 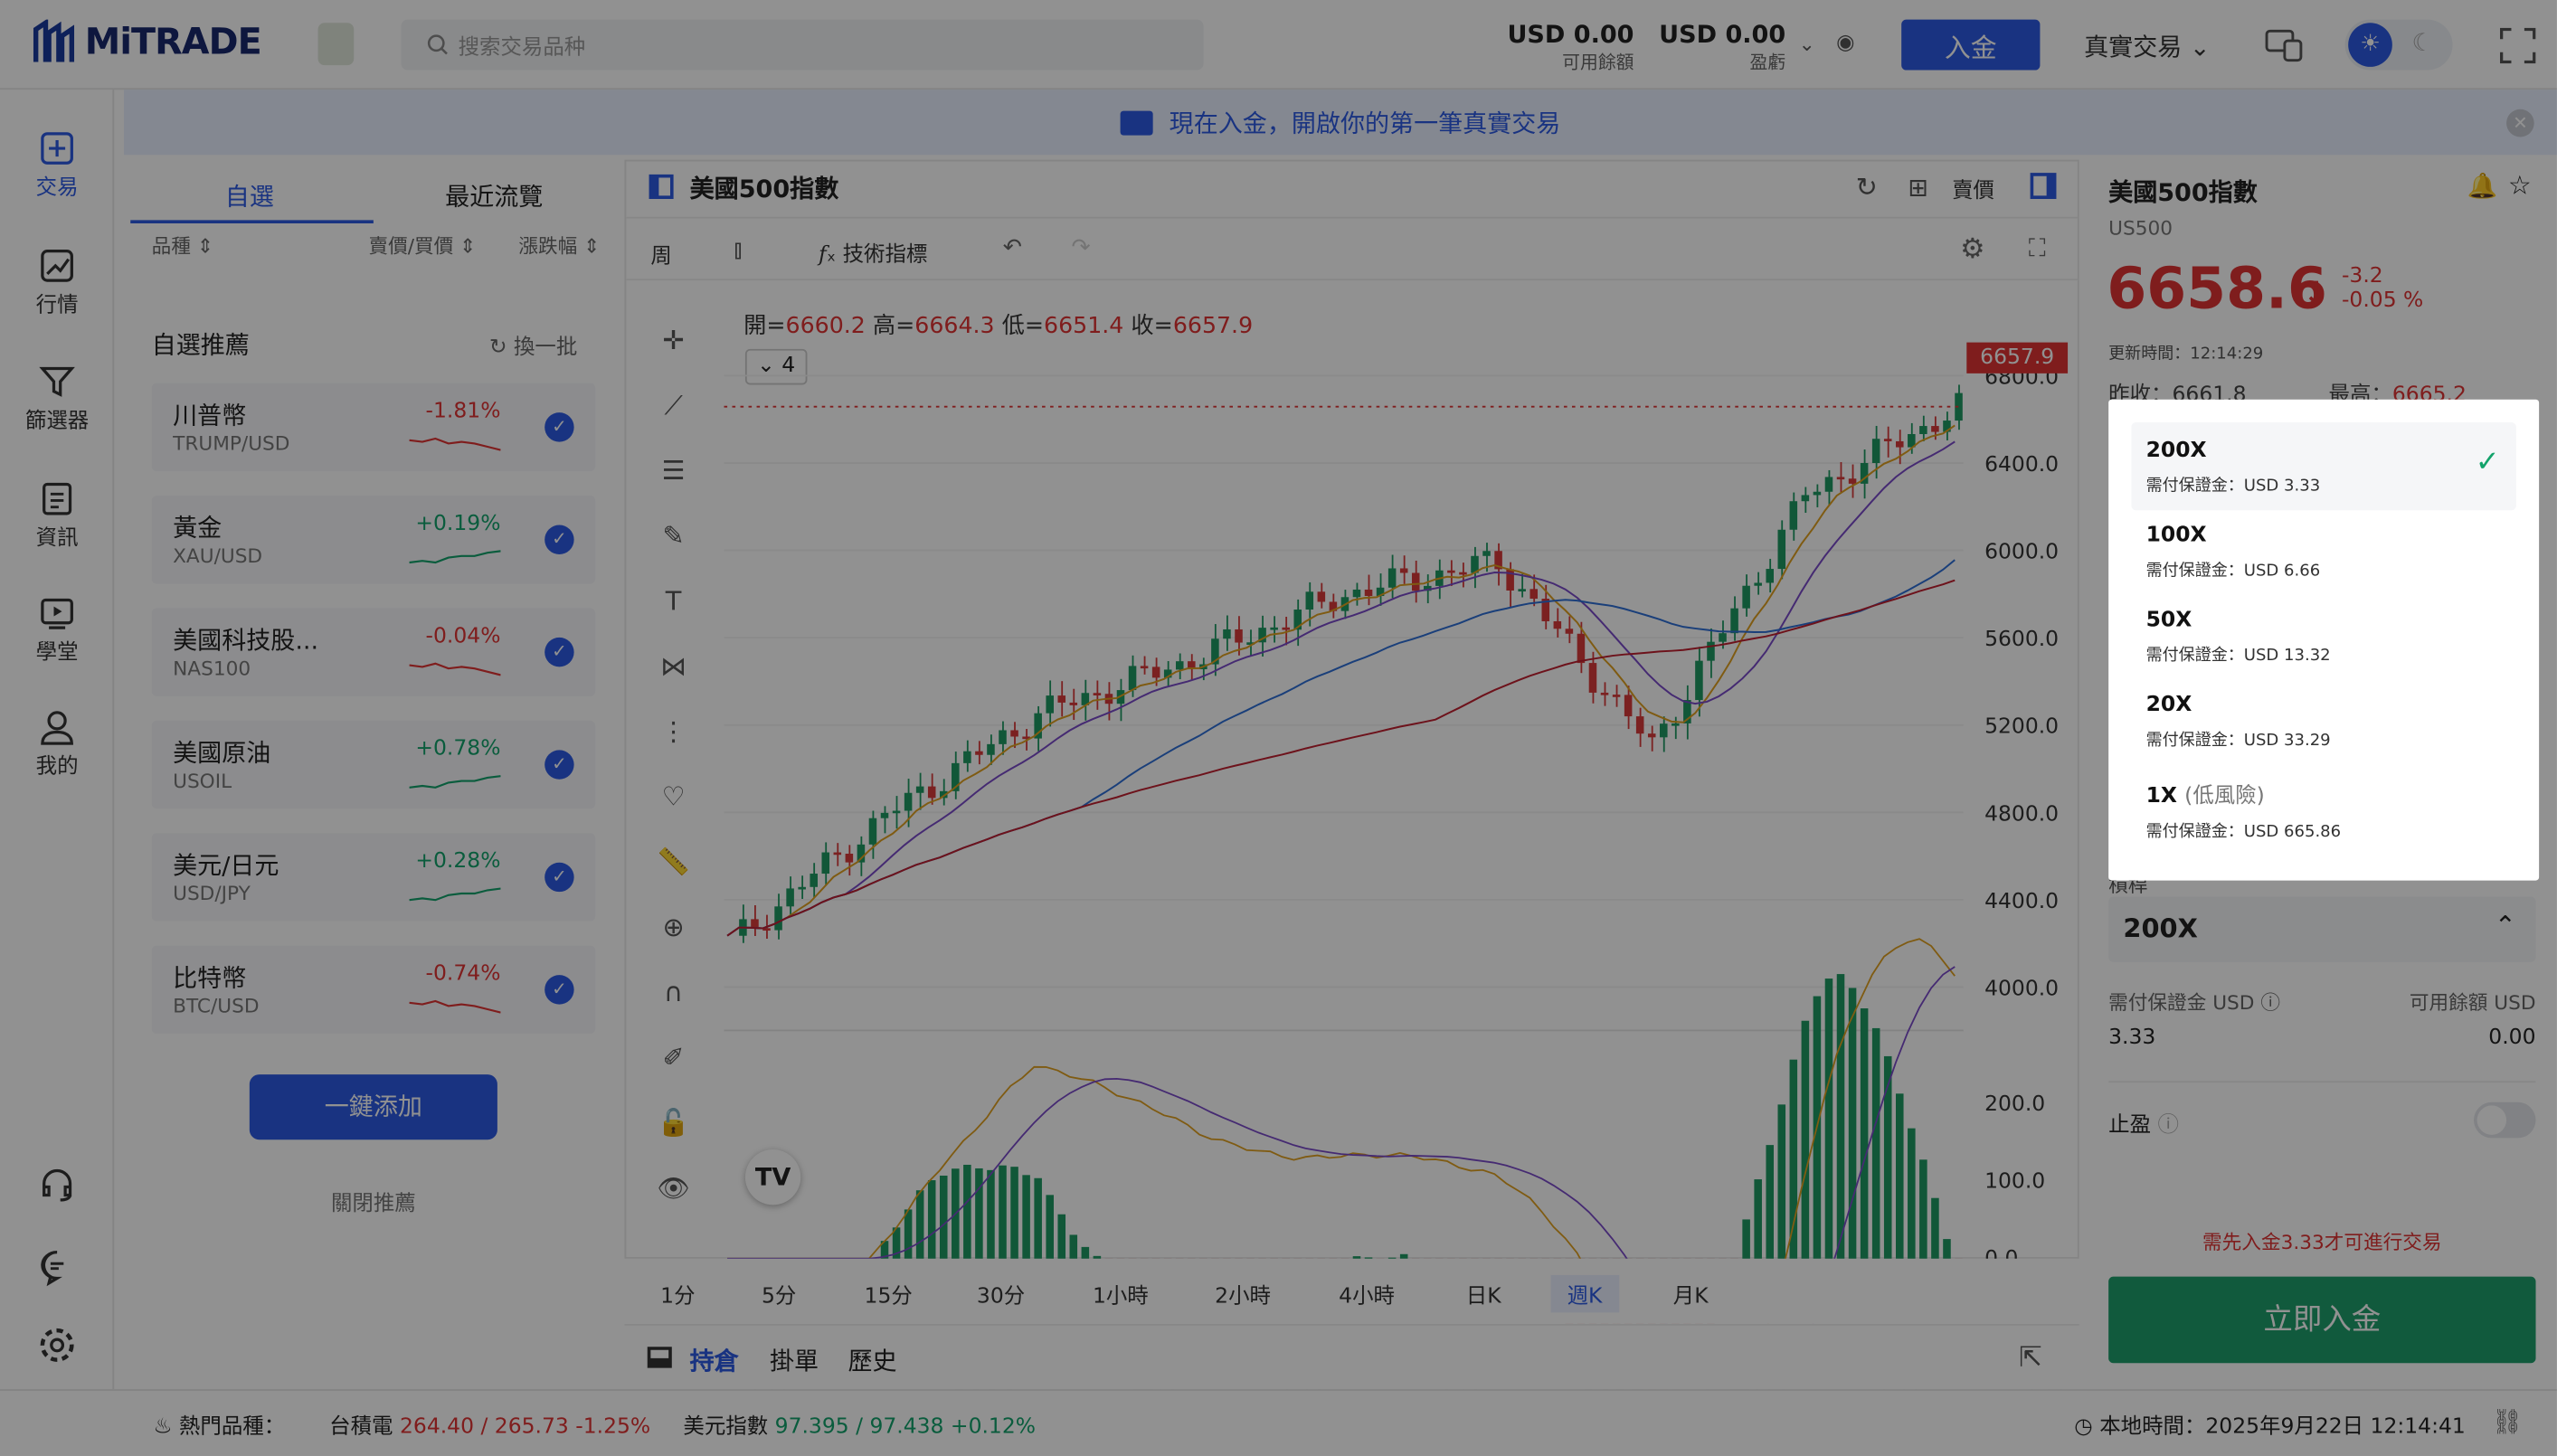 I want to click on fullscreen-icon, so click(x=2518, y=45).